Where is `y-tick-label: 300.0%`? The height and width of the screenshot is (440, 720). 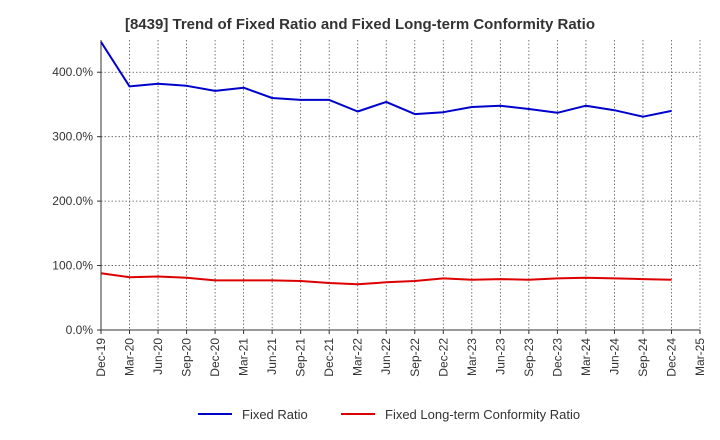 y-tick-label: 300.0% is located at coordinates (72, 137).